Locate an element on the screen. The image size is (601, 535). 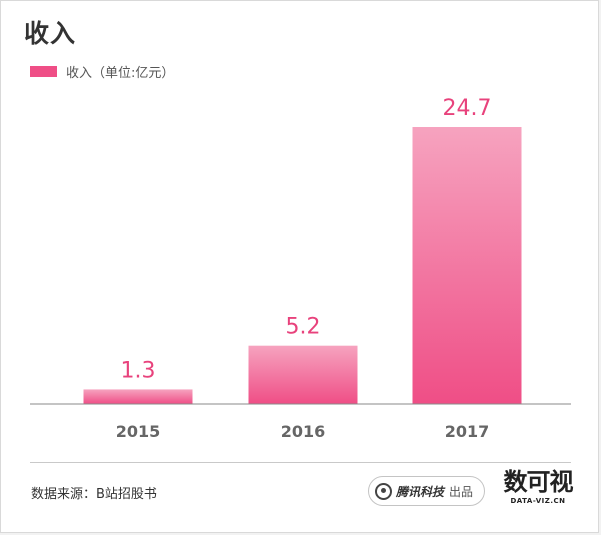
chart-title: 收入 is located at coordinates (50, 33).